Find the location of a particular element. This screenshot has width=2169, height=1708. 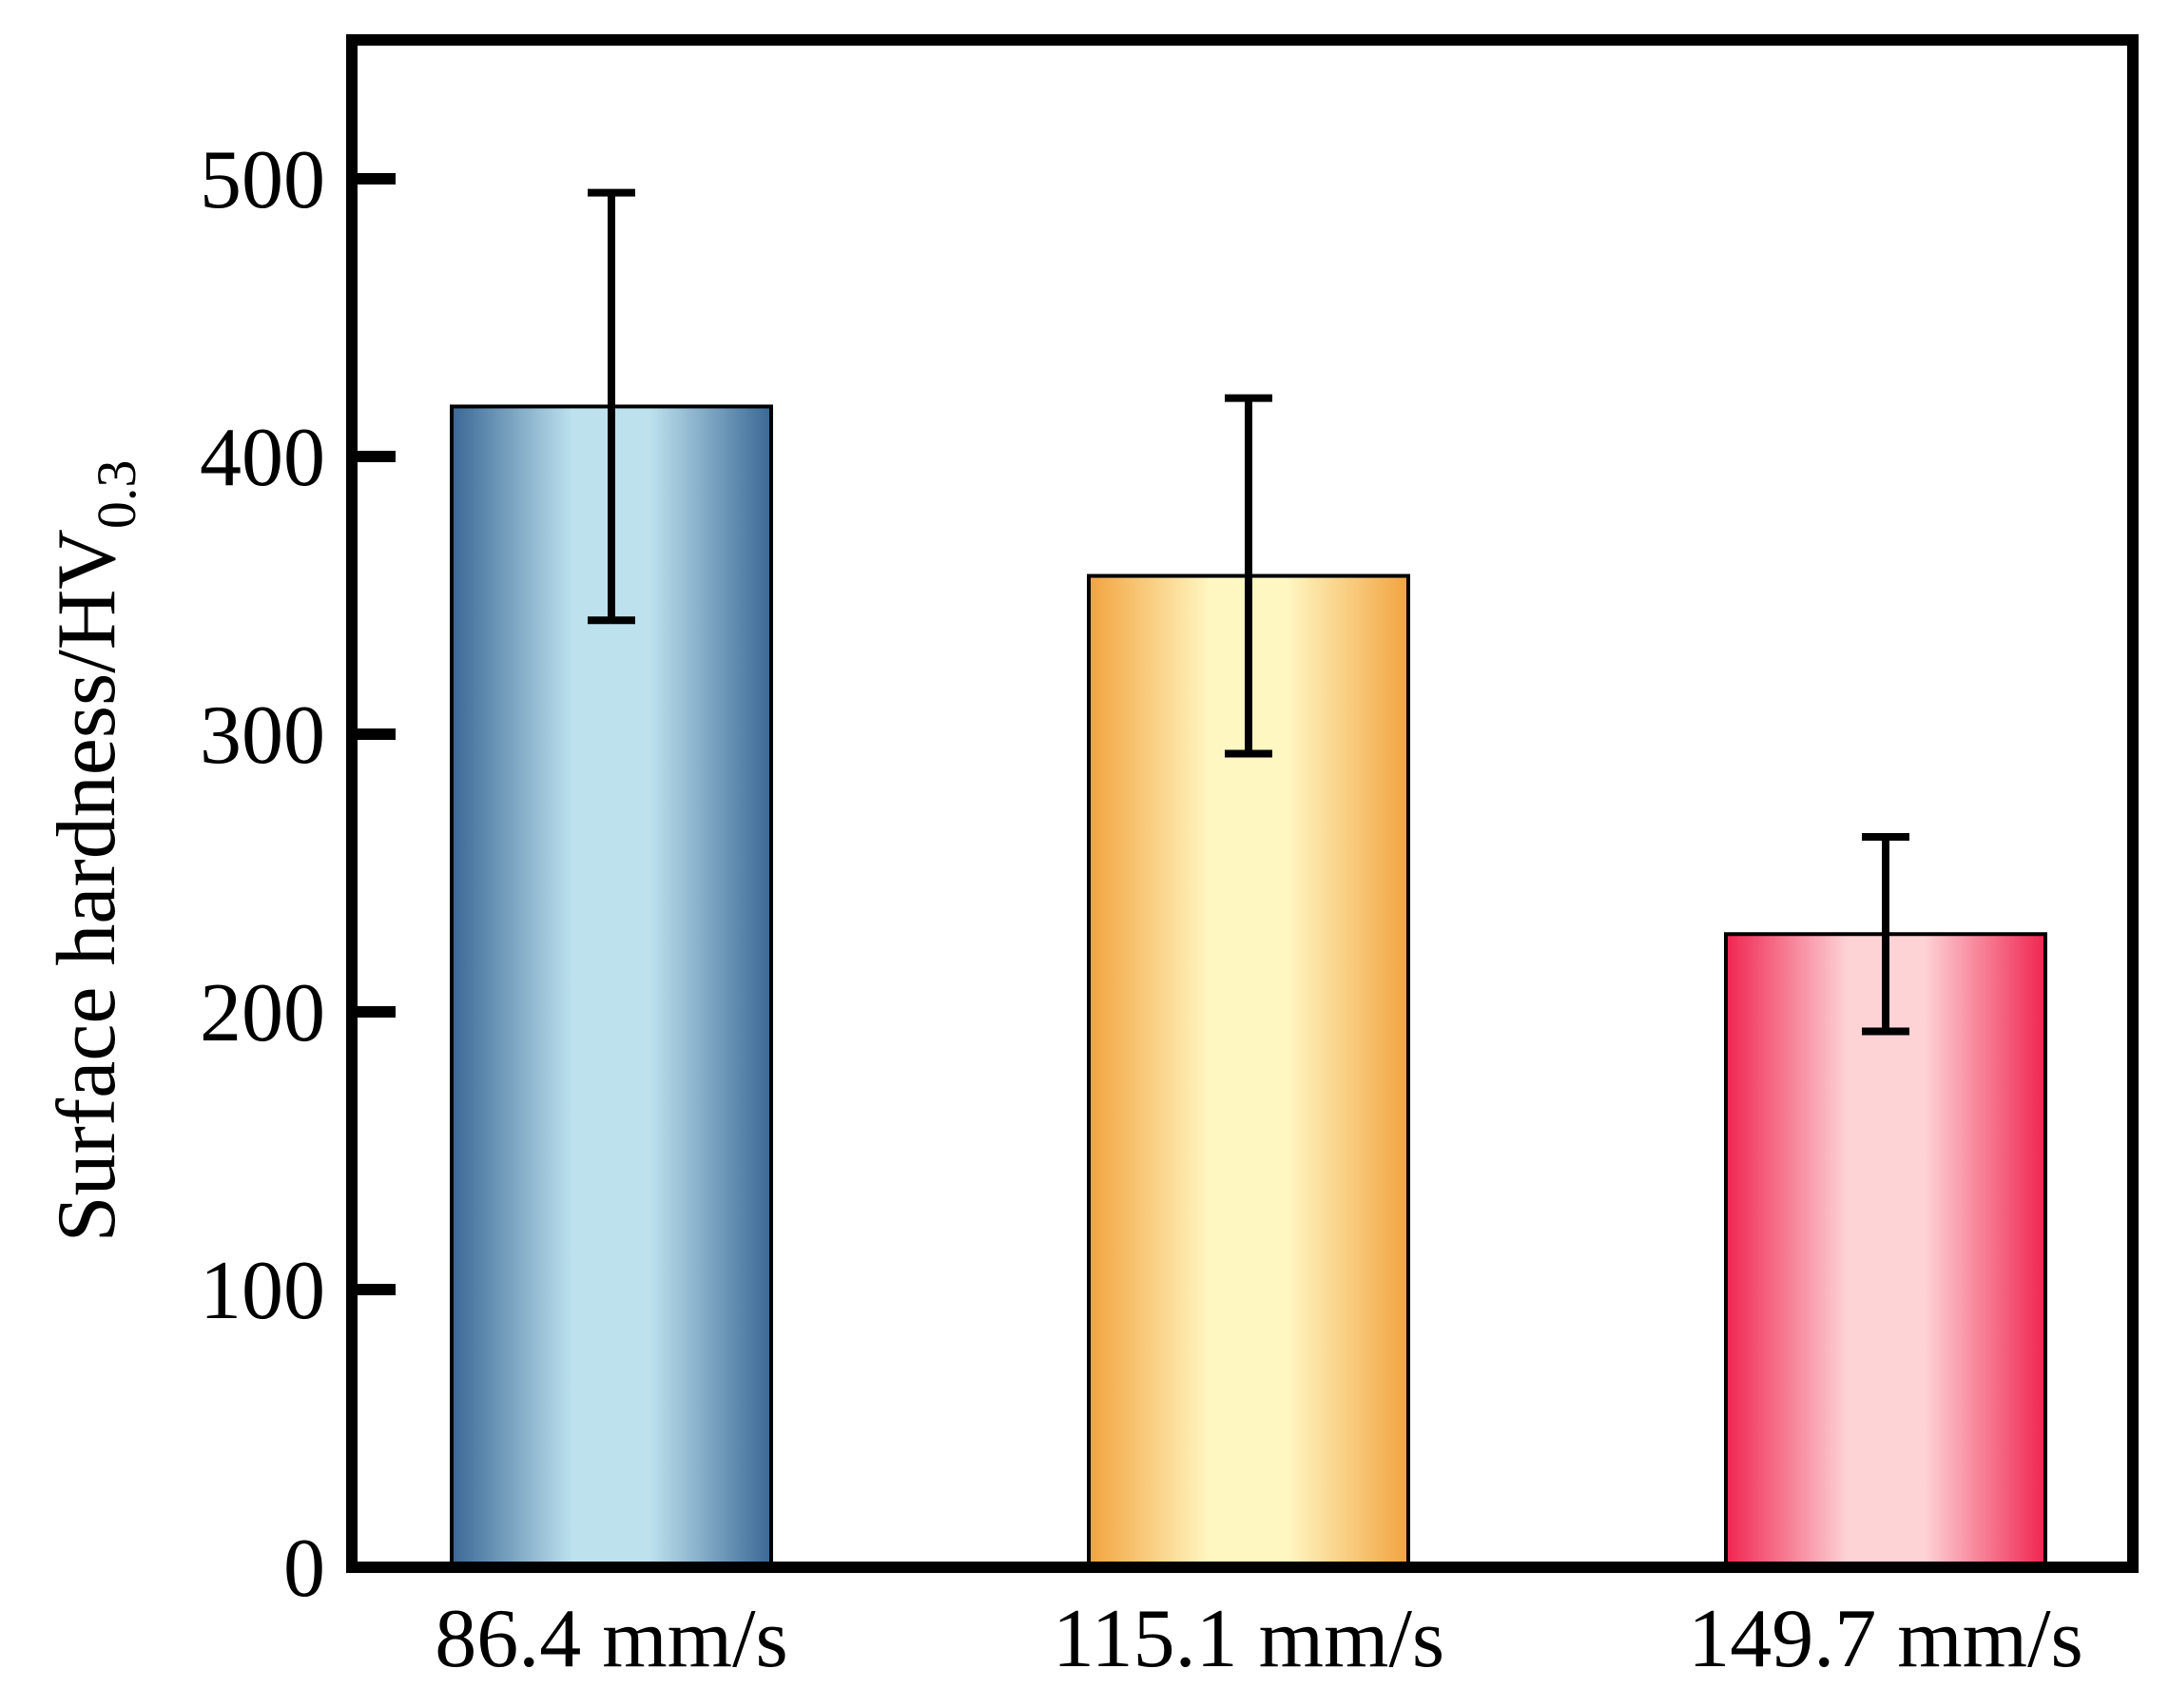

y-axis-label-subscript: 0.3 is located at coordinates (116, 495).